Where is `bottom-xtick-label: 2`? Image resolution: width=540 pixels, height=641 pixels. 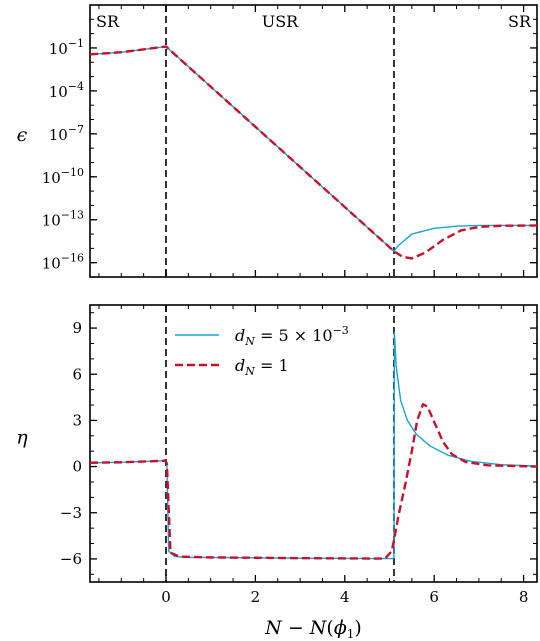 bottom-xtick-label: 2 is located at coordinates (256, 597).